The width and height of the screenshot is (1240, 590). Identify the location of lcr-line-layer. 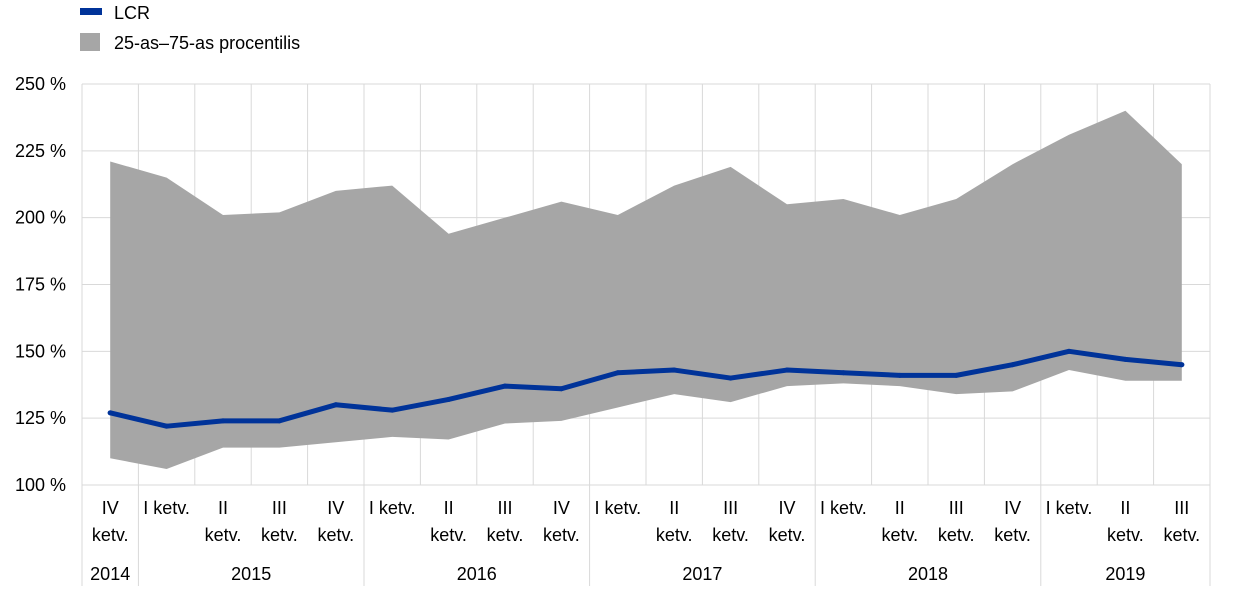
(646, 388).